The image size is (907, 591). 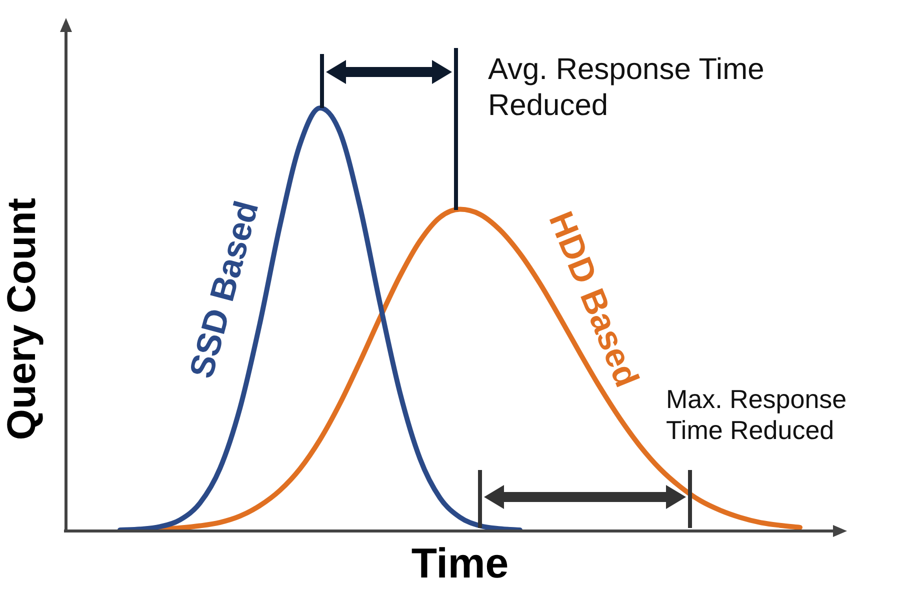 What do you see at coordinates (460, 562) in the screenshot?
I see `x-axis-title: Time` at bounding box center [460, 562].